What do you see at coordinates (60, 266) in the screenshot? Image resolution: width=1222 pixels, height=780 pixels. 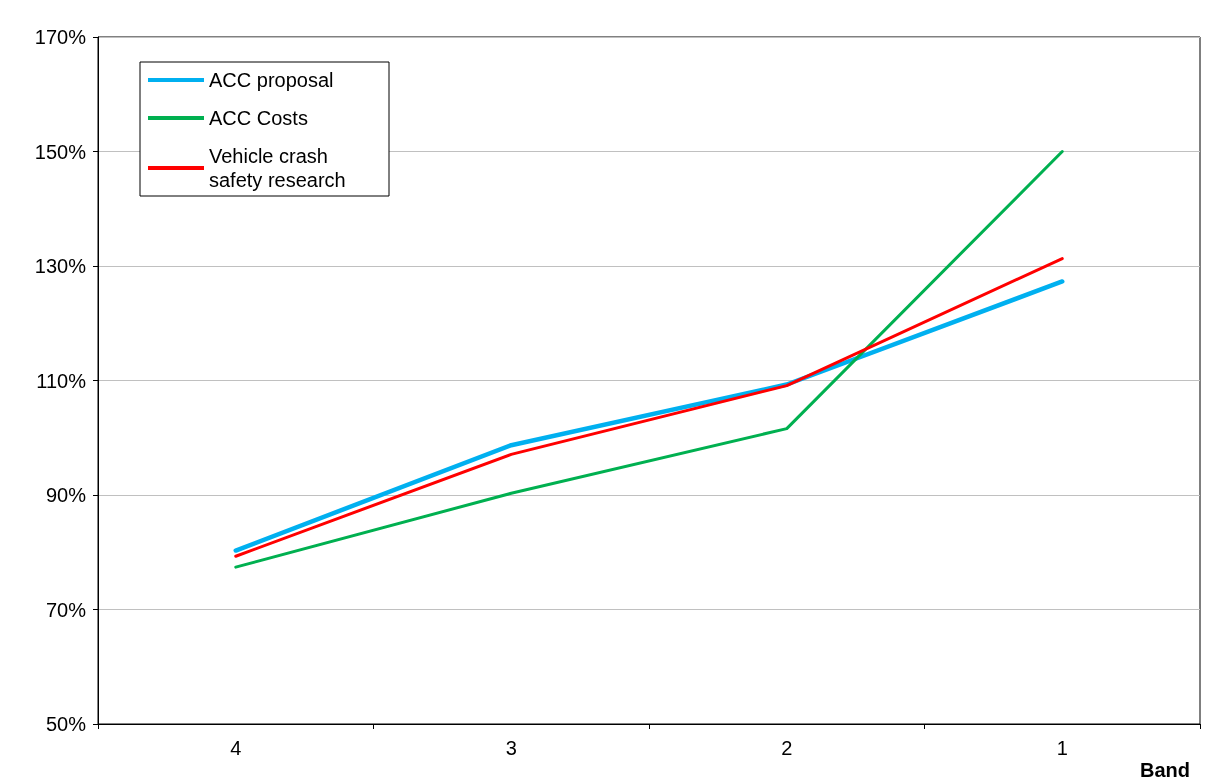 I see `y-tick-label: 130%` at bounding box center [60, 266].